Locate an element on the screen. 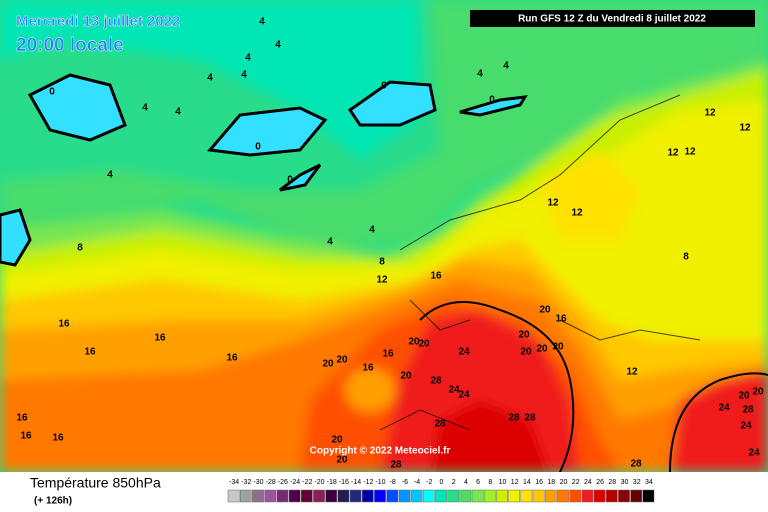  scale-label: 22 is located at coordinates (576, 482).